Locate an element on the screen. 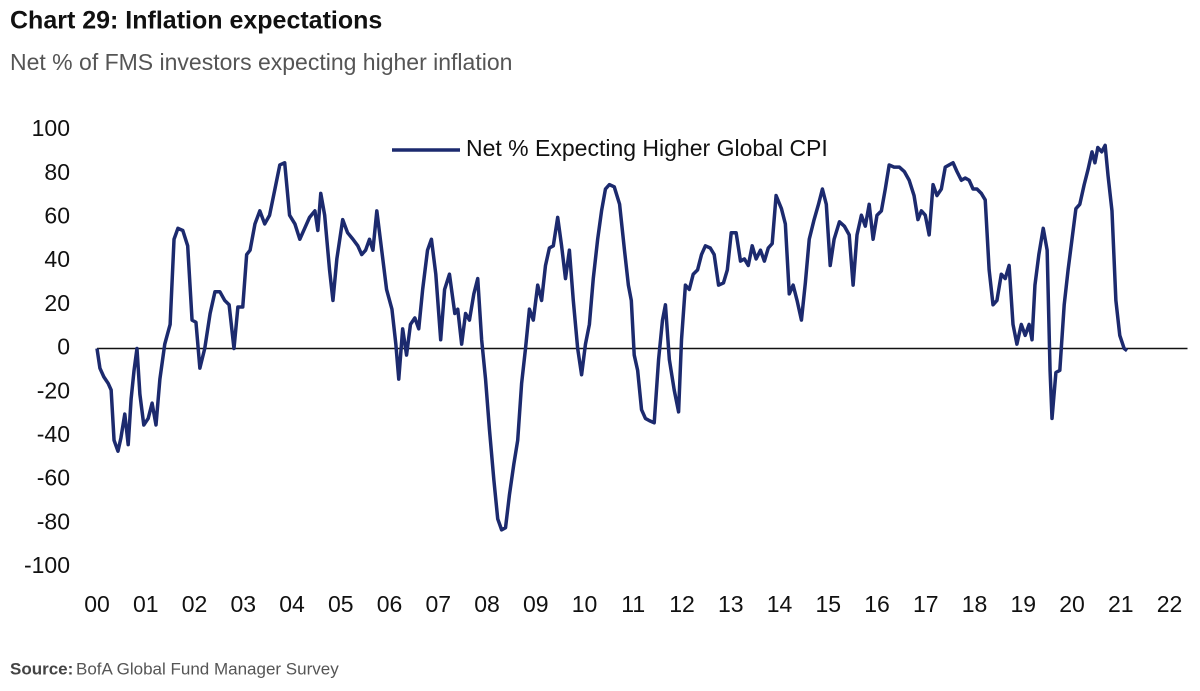  x-tick-label: 12 is located at coordinates (682, 604).